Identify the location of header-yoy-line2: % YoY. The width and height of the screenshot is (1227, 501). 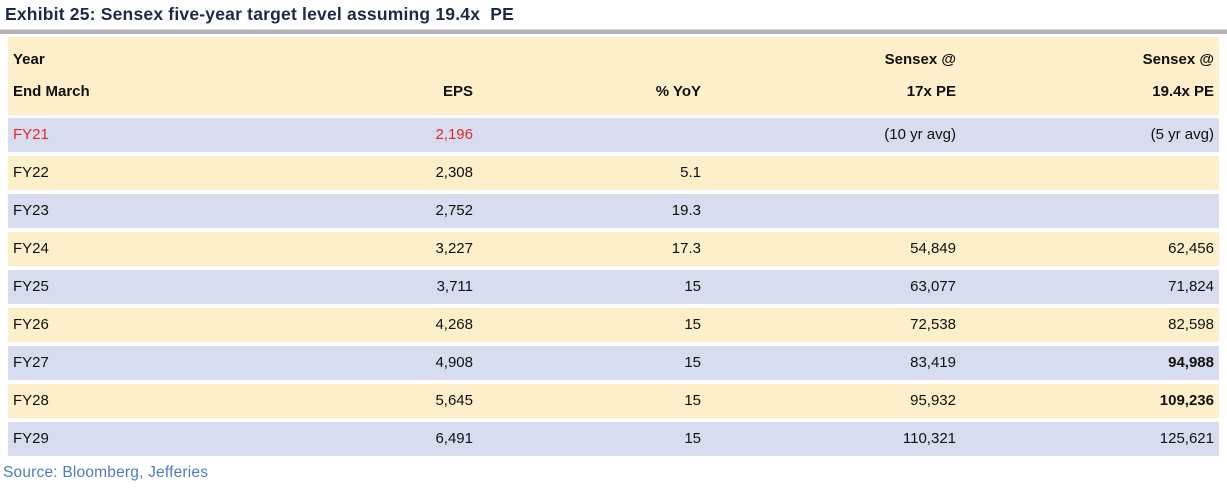
(678, 91).